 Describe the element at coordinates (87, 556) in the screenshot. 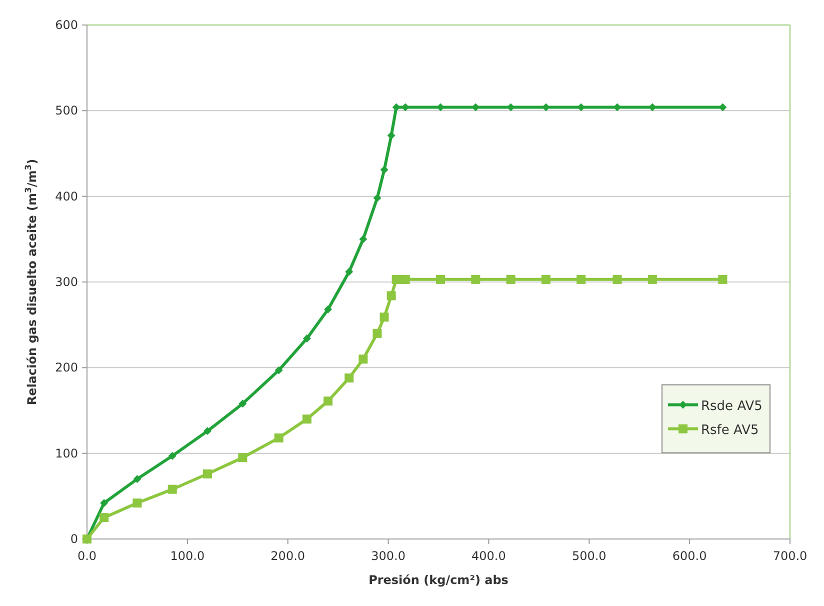

I see `x-tick-label: 0.0` at that location.